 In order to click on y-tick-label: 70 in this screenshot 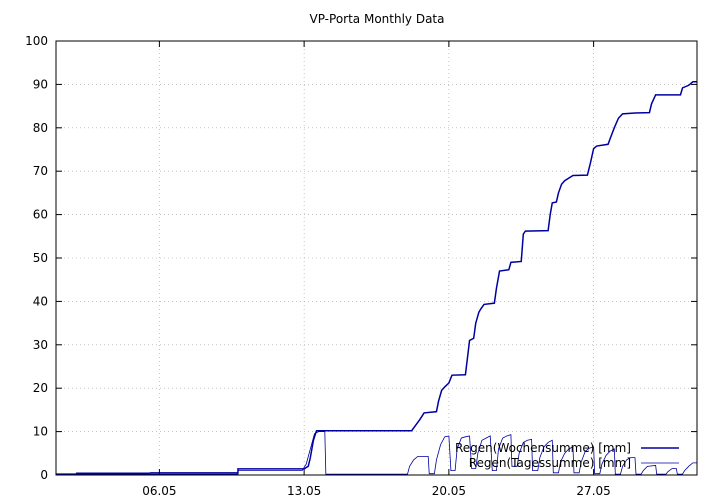, I will do `click(40, 171)`.